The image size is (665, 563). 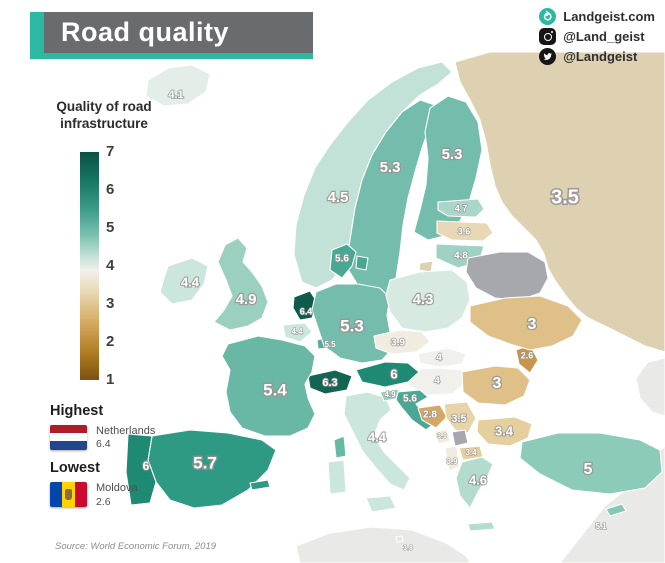 What do you see at coordinates (504, 430) in the screenshot?
I see `value-label-bg: 3.4` at bounding box center [504, 430].